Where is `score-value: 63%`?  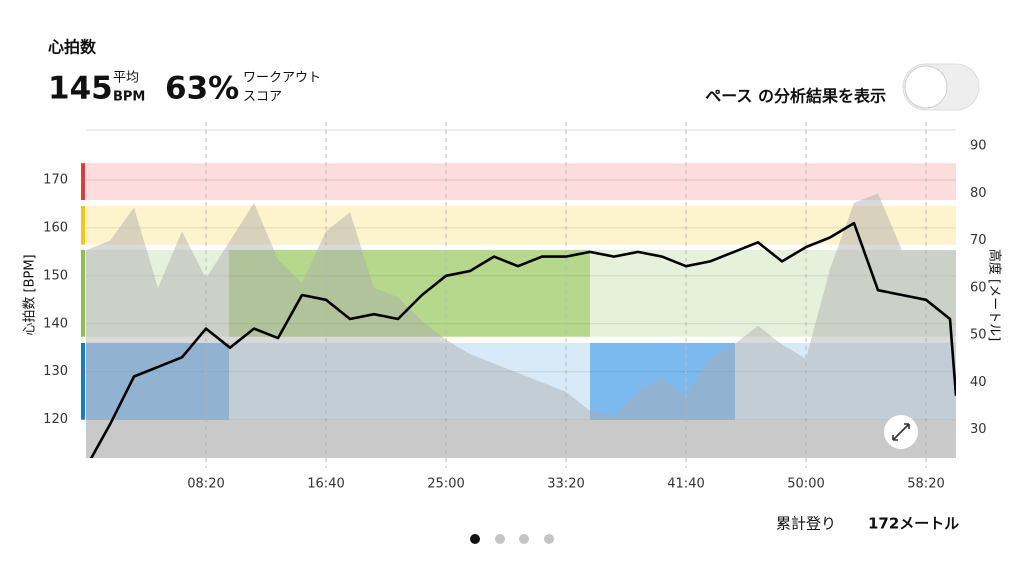
score-value: 63% is located at coordinates (202, 89).